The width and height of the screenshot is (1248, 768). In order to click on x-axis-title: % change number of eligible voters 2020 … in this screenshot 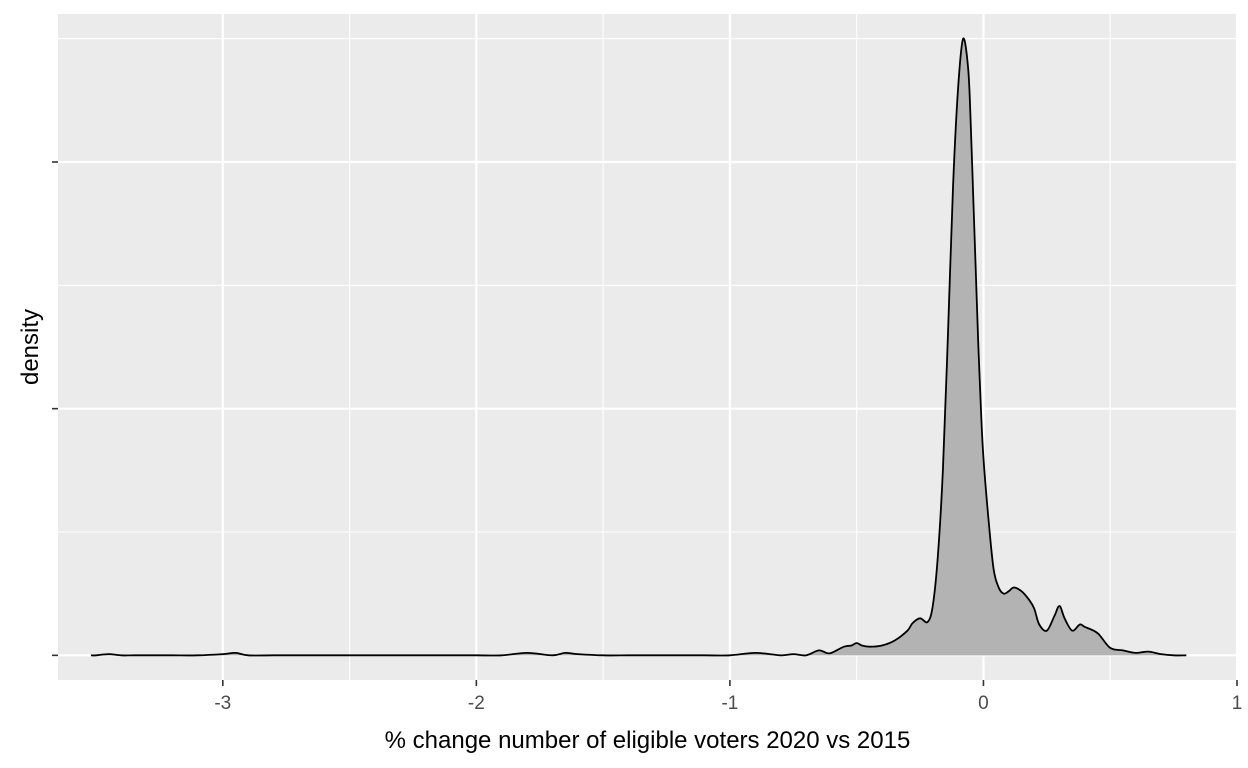, I will do `click(648, 740)`.